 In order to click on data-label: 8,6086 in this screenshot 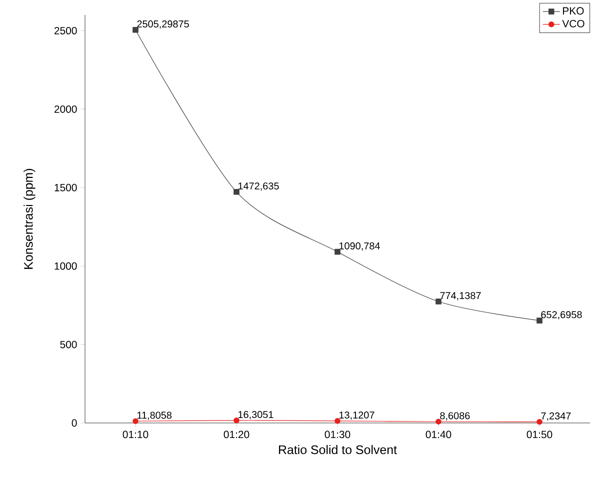, I will do `click(455, 416)`.